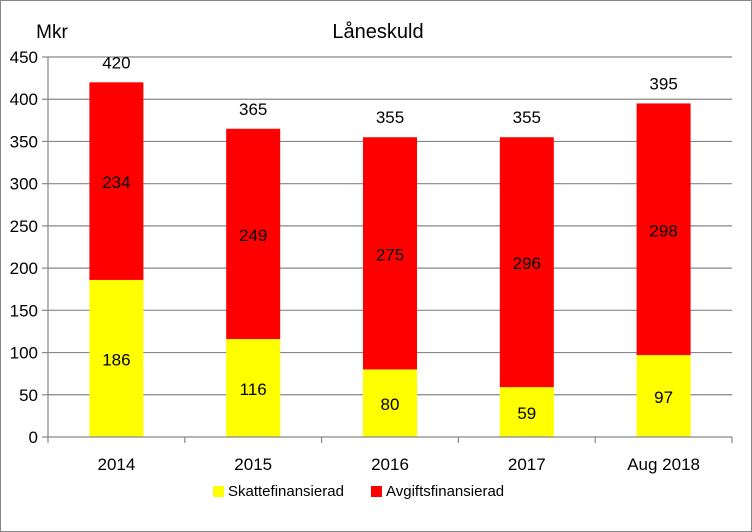 This screenshot has height=532, width=752. I want to click on y-tick-label: 100, so click(24, 353).